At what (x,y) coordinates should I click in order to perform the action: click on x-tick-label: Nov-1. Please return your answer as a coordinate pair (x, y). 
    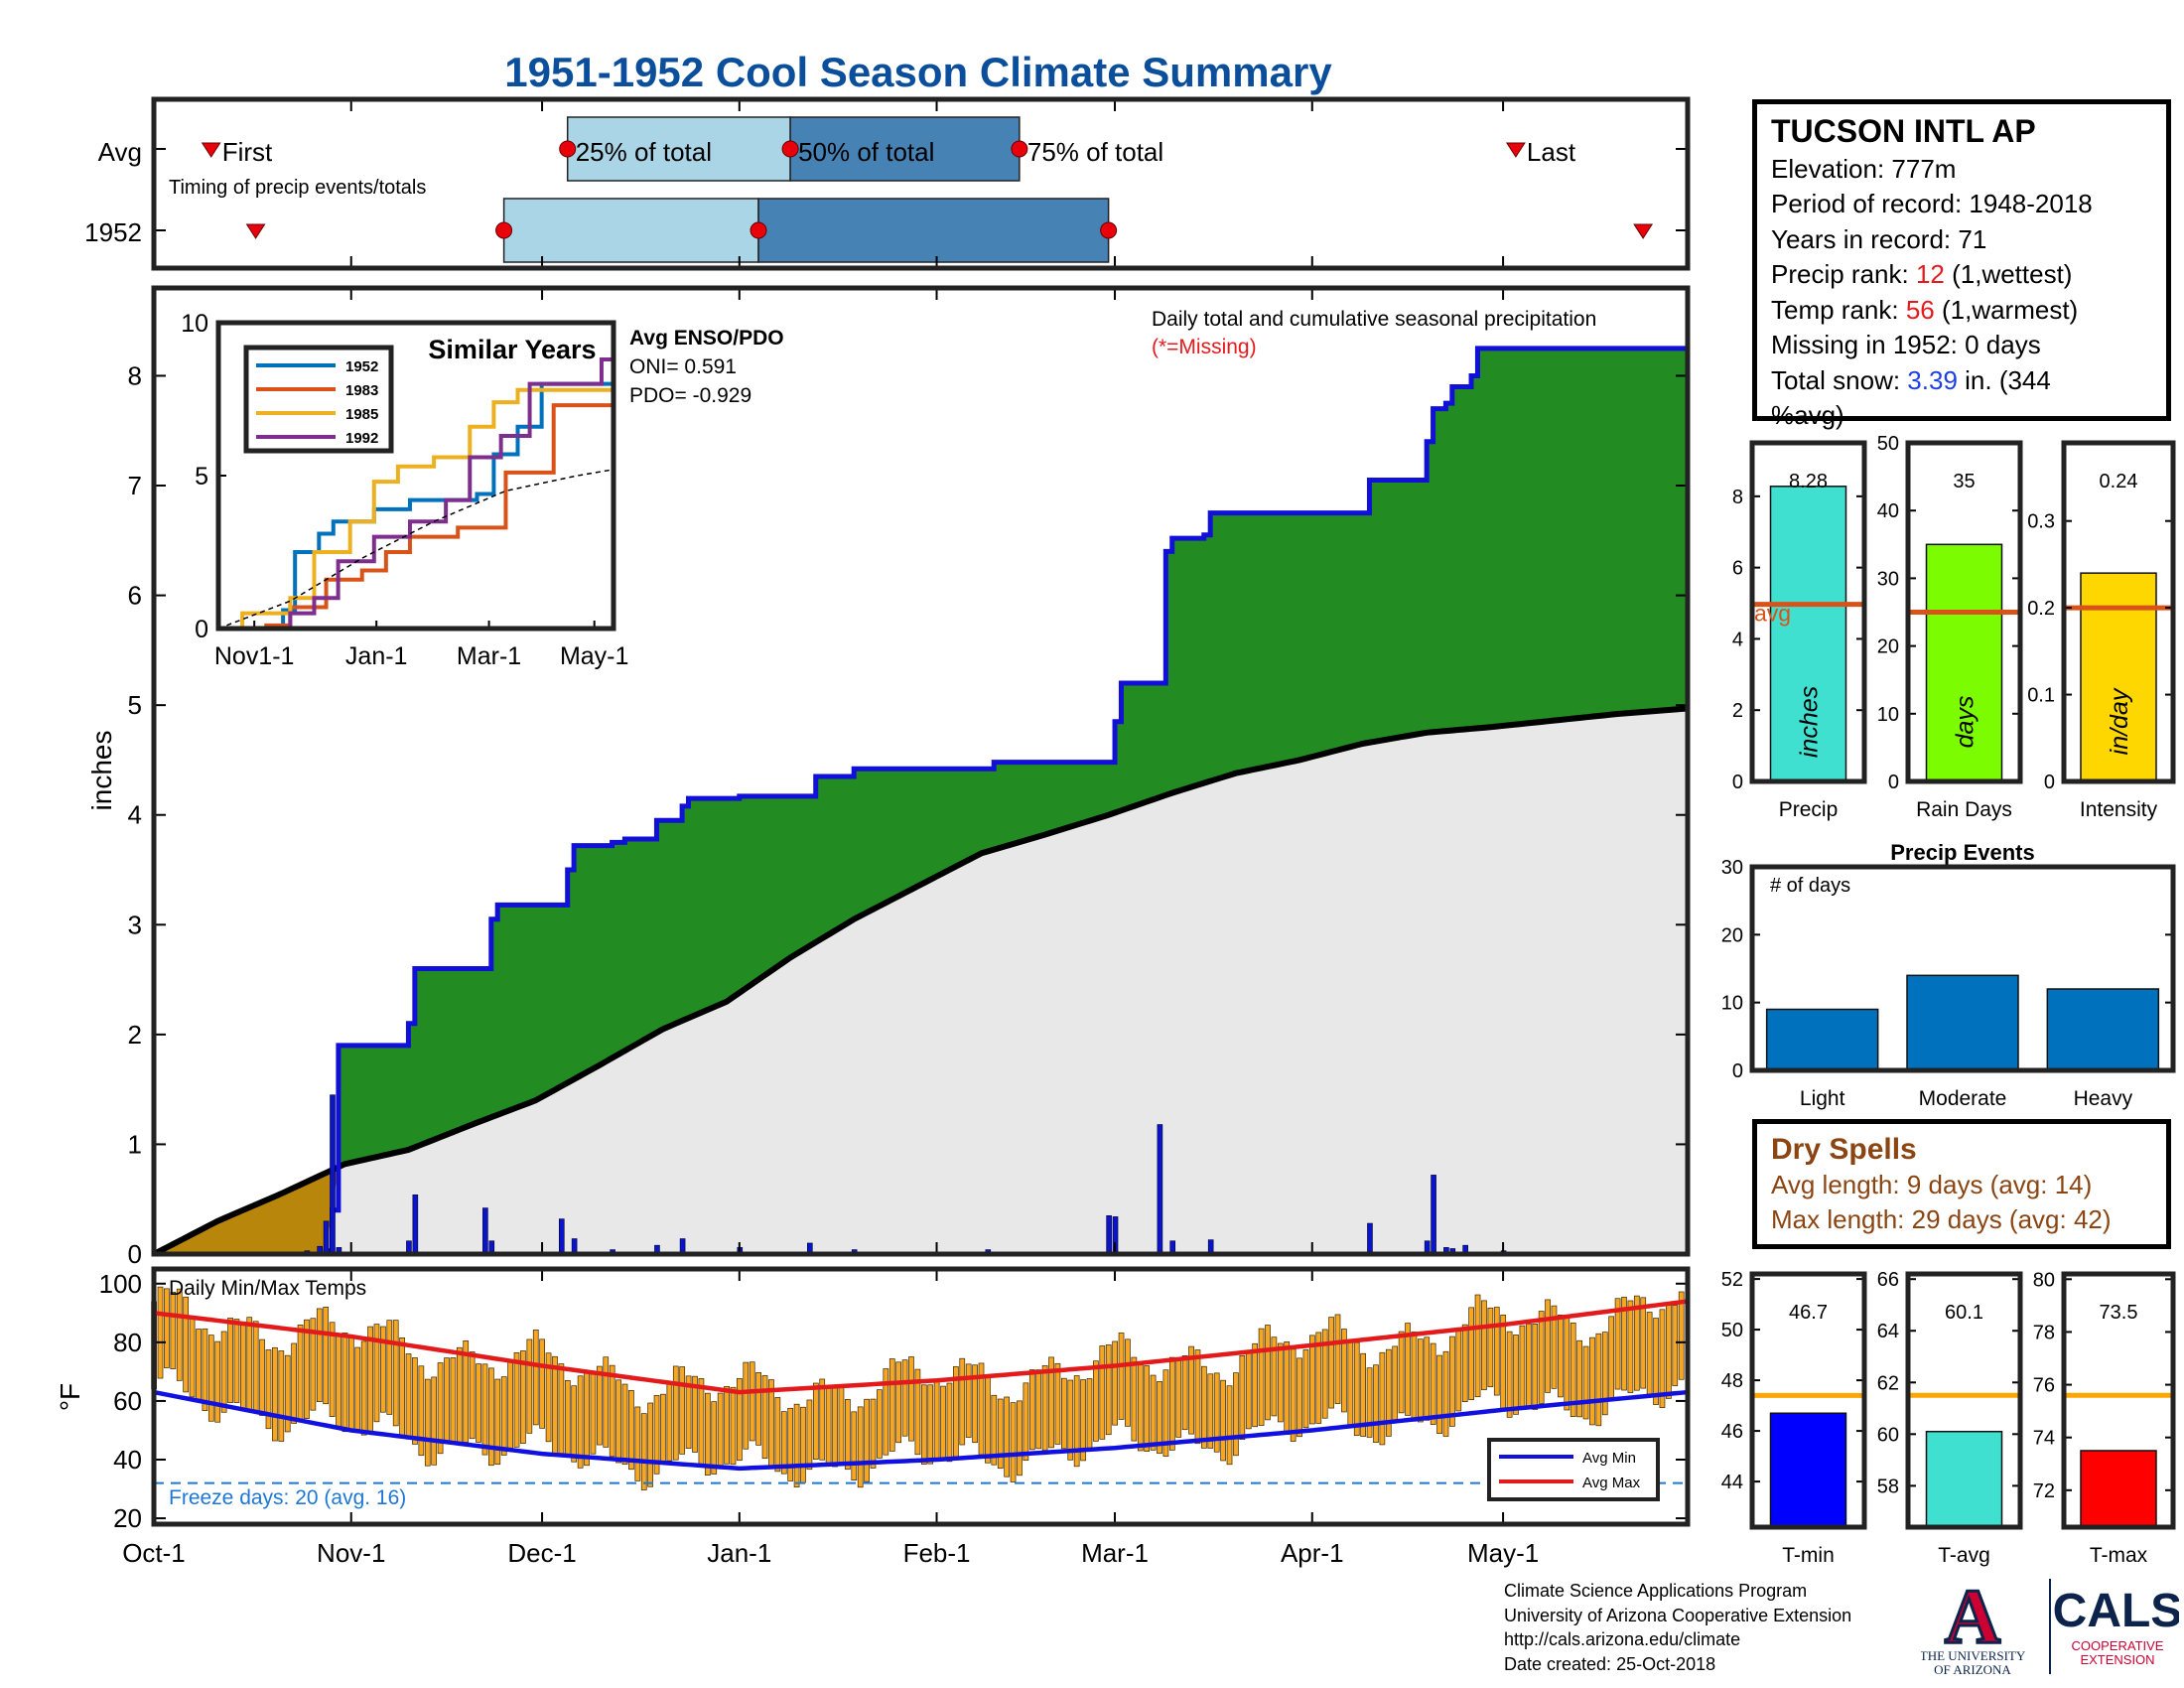
    Looking at the image, I should click on (351, 1553).